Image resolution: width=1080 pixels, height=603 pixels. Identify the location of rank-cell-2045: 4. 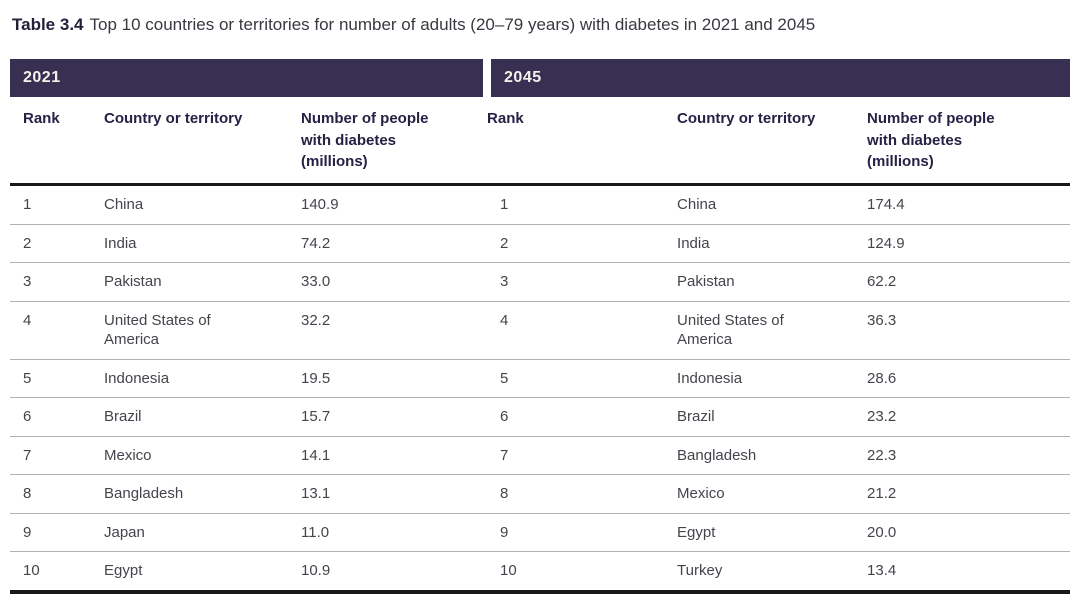
(582, 330).